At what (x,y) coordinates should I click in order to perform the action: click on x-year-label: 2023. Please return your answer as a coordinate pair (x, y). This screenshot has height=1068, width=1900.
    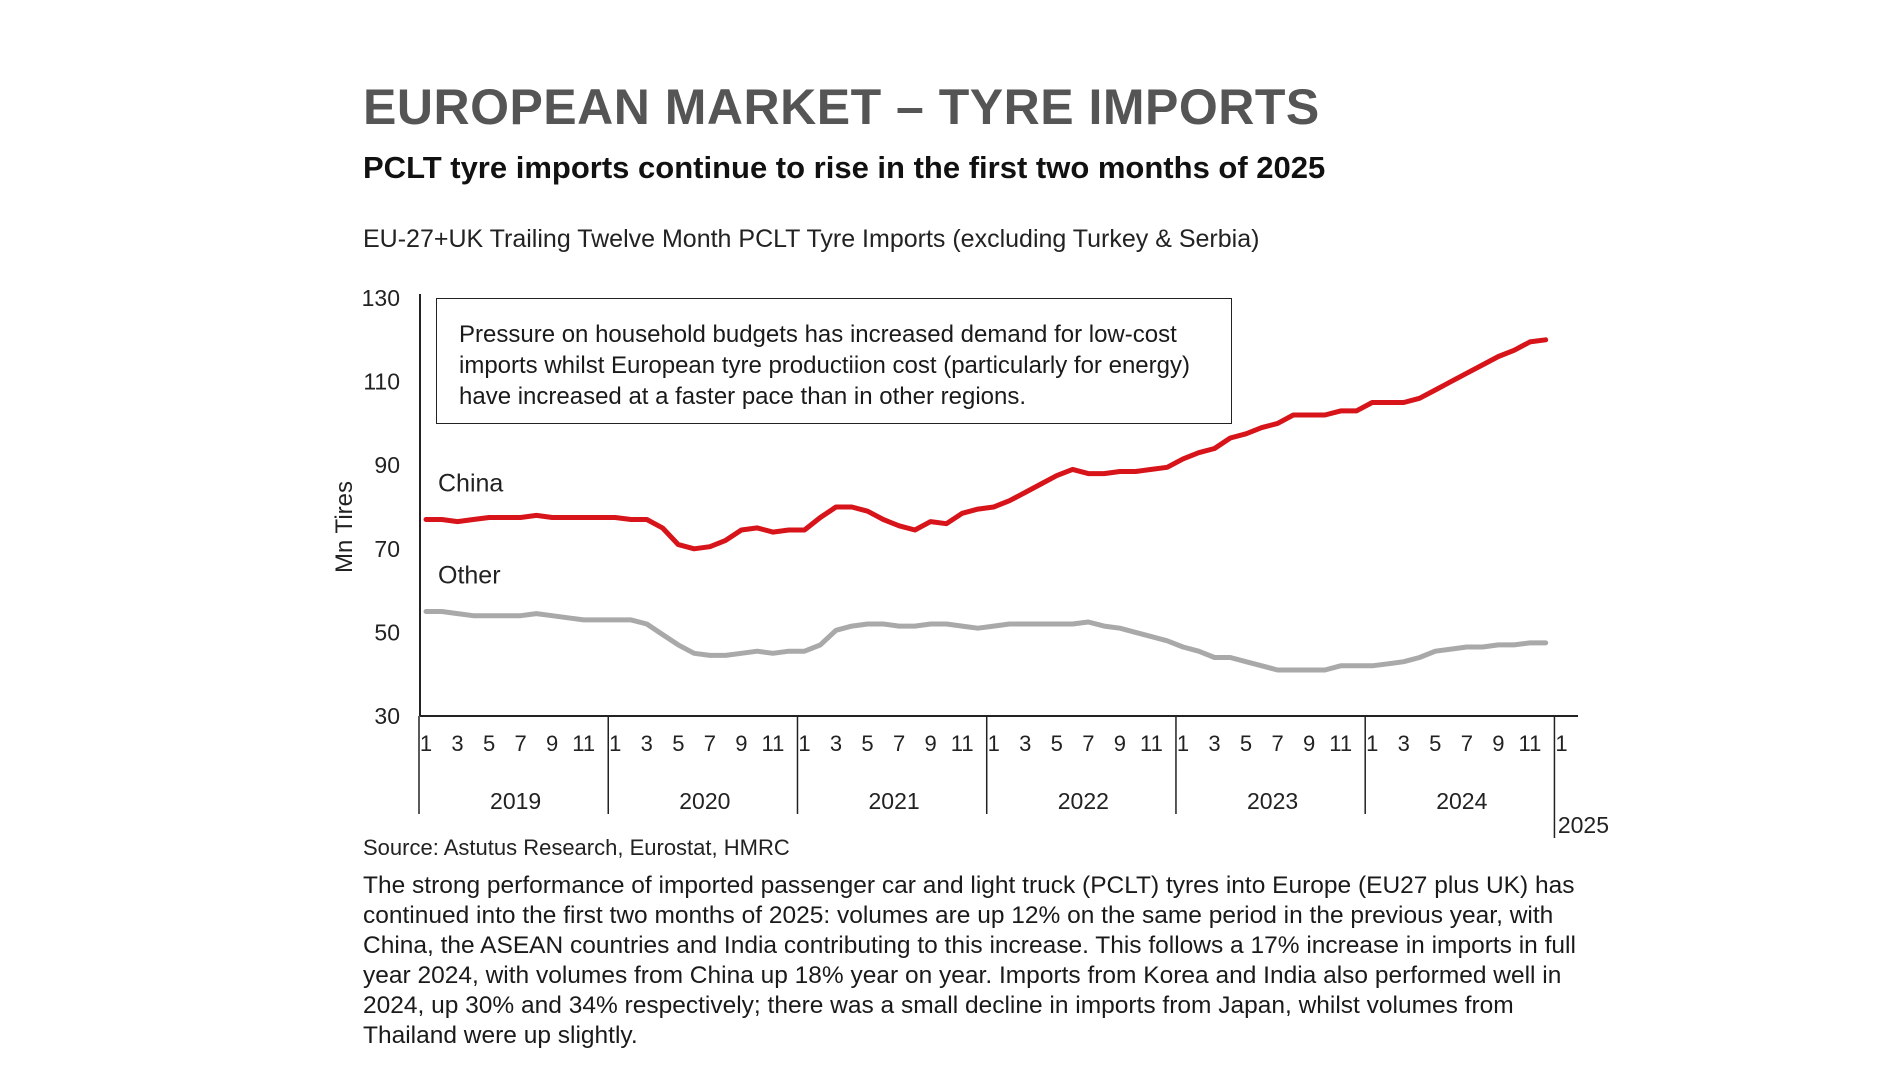
    Looking at the image, I should click on (1272, 801).